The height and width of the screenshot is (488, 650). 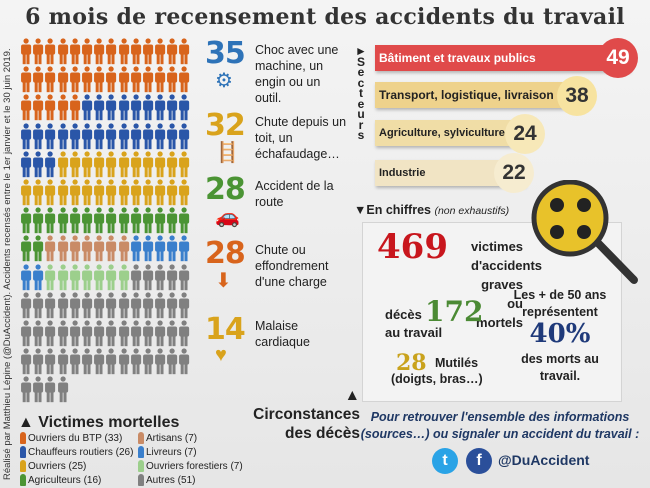 I want to click on legend-item: Ouvriers du BTP (33), so click(x=79, y=438).